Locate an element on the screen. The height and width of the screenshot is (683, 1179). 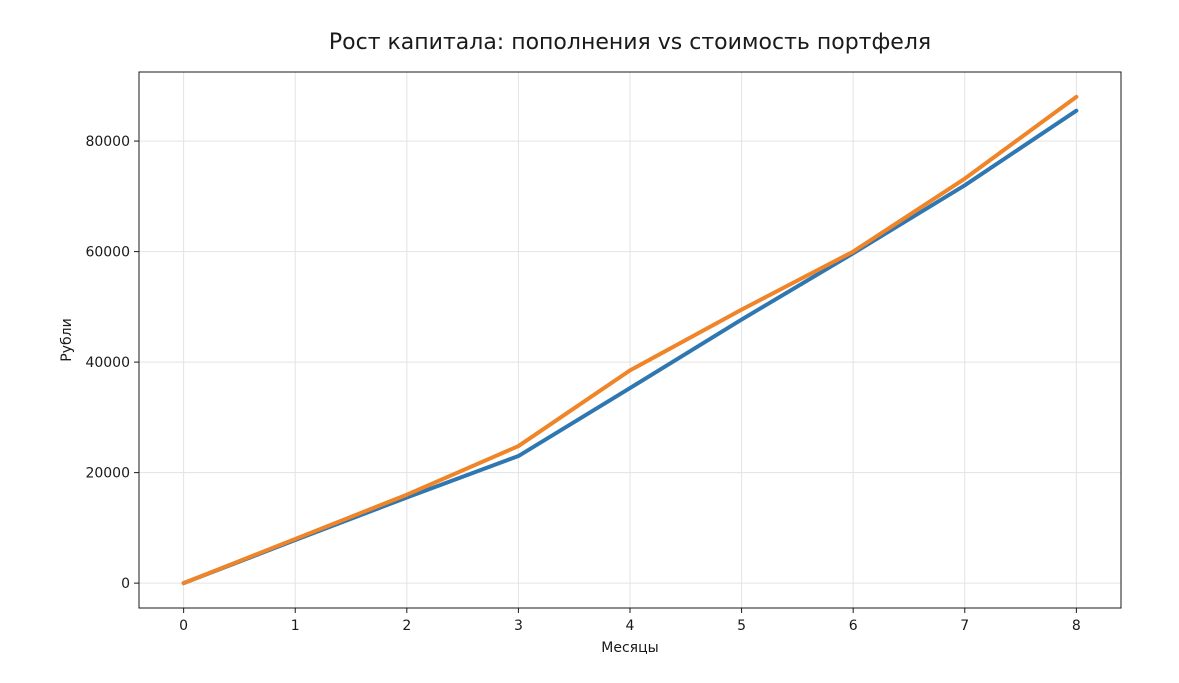
y-tick-label: 0 is located at coordinates (125, 584).